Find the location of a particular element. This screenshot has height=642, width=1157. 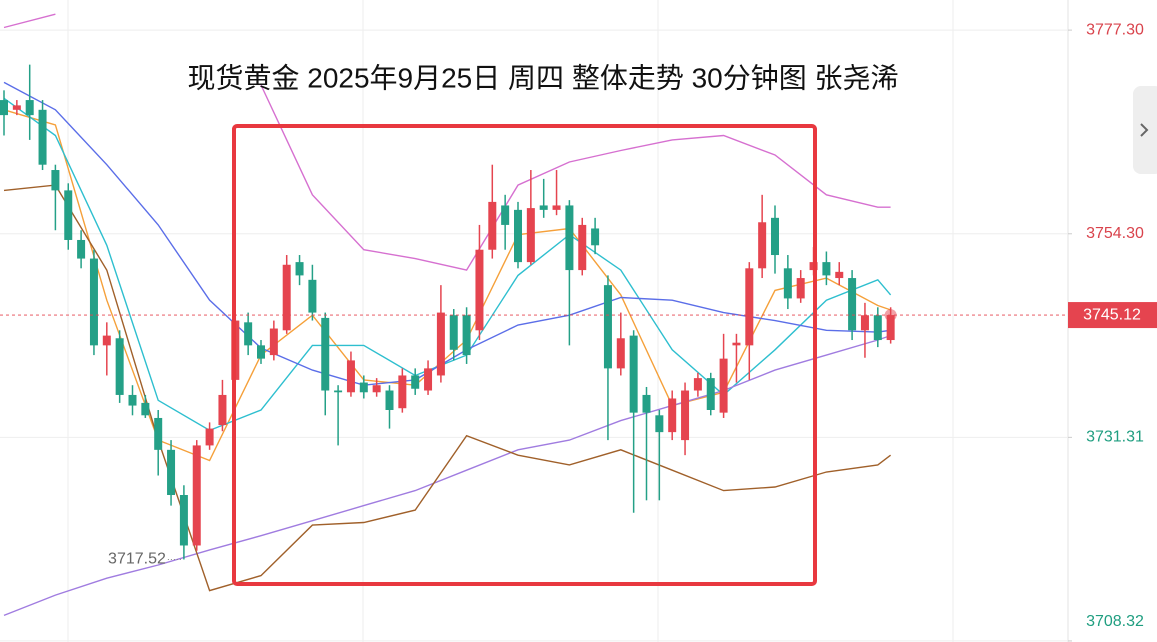

y-tick-label: 3708.32 is located at coordinates (1115, 621).